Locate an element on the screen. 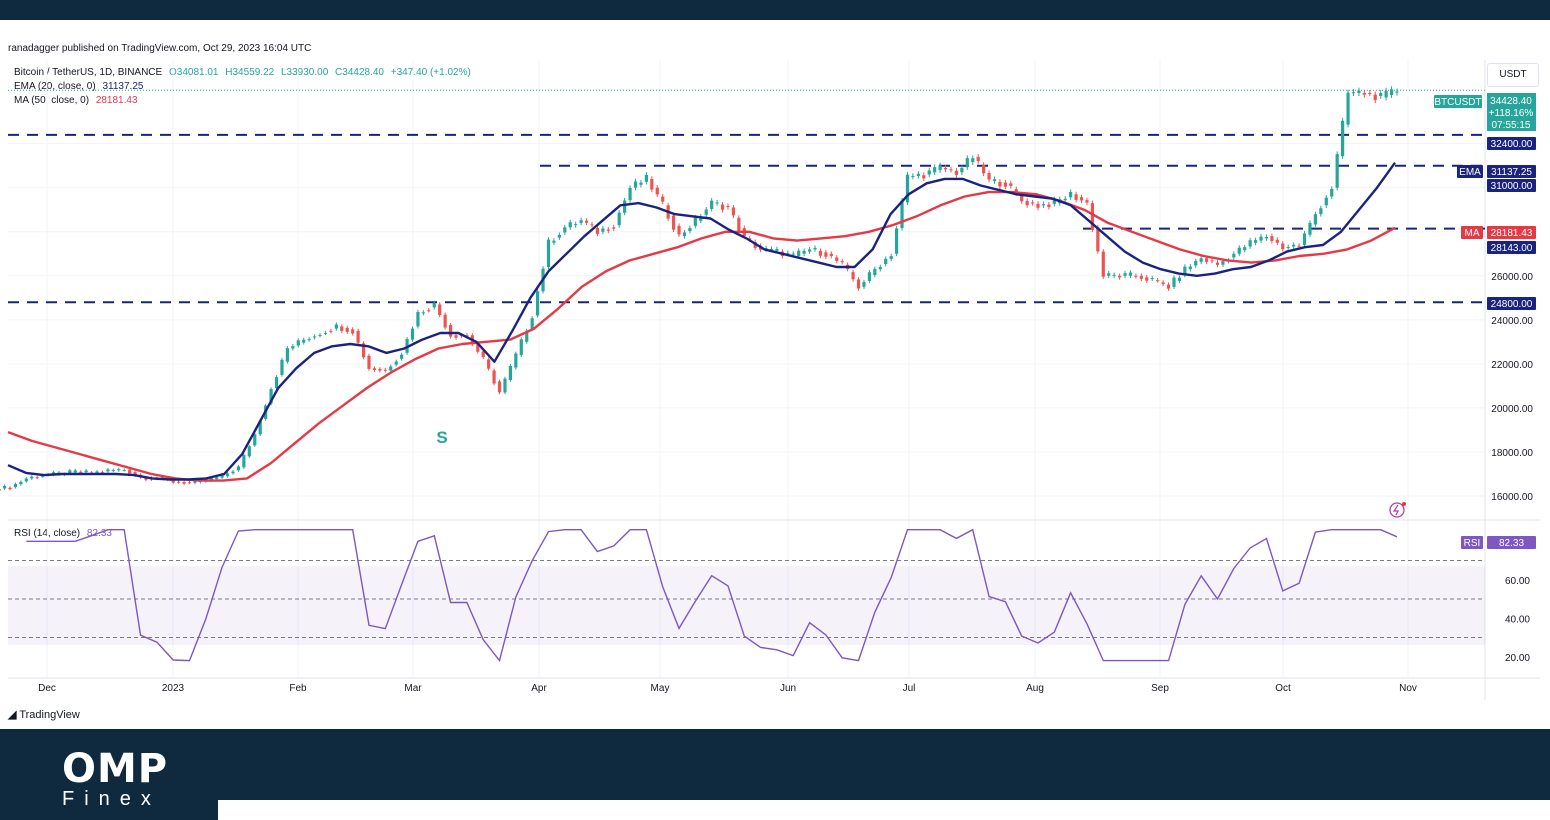 The height and width of the screenshot is (820, 1550). ma-price-label-bg is located at coordinates (1511, 232).